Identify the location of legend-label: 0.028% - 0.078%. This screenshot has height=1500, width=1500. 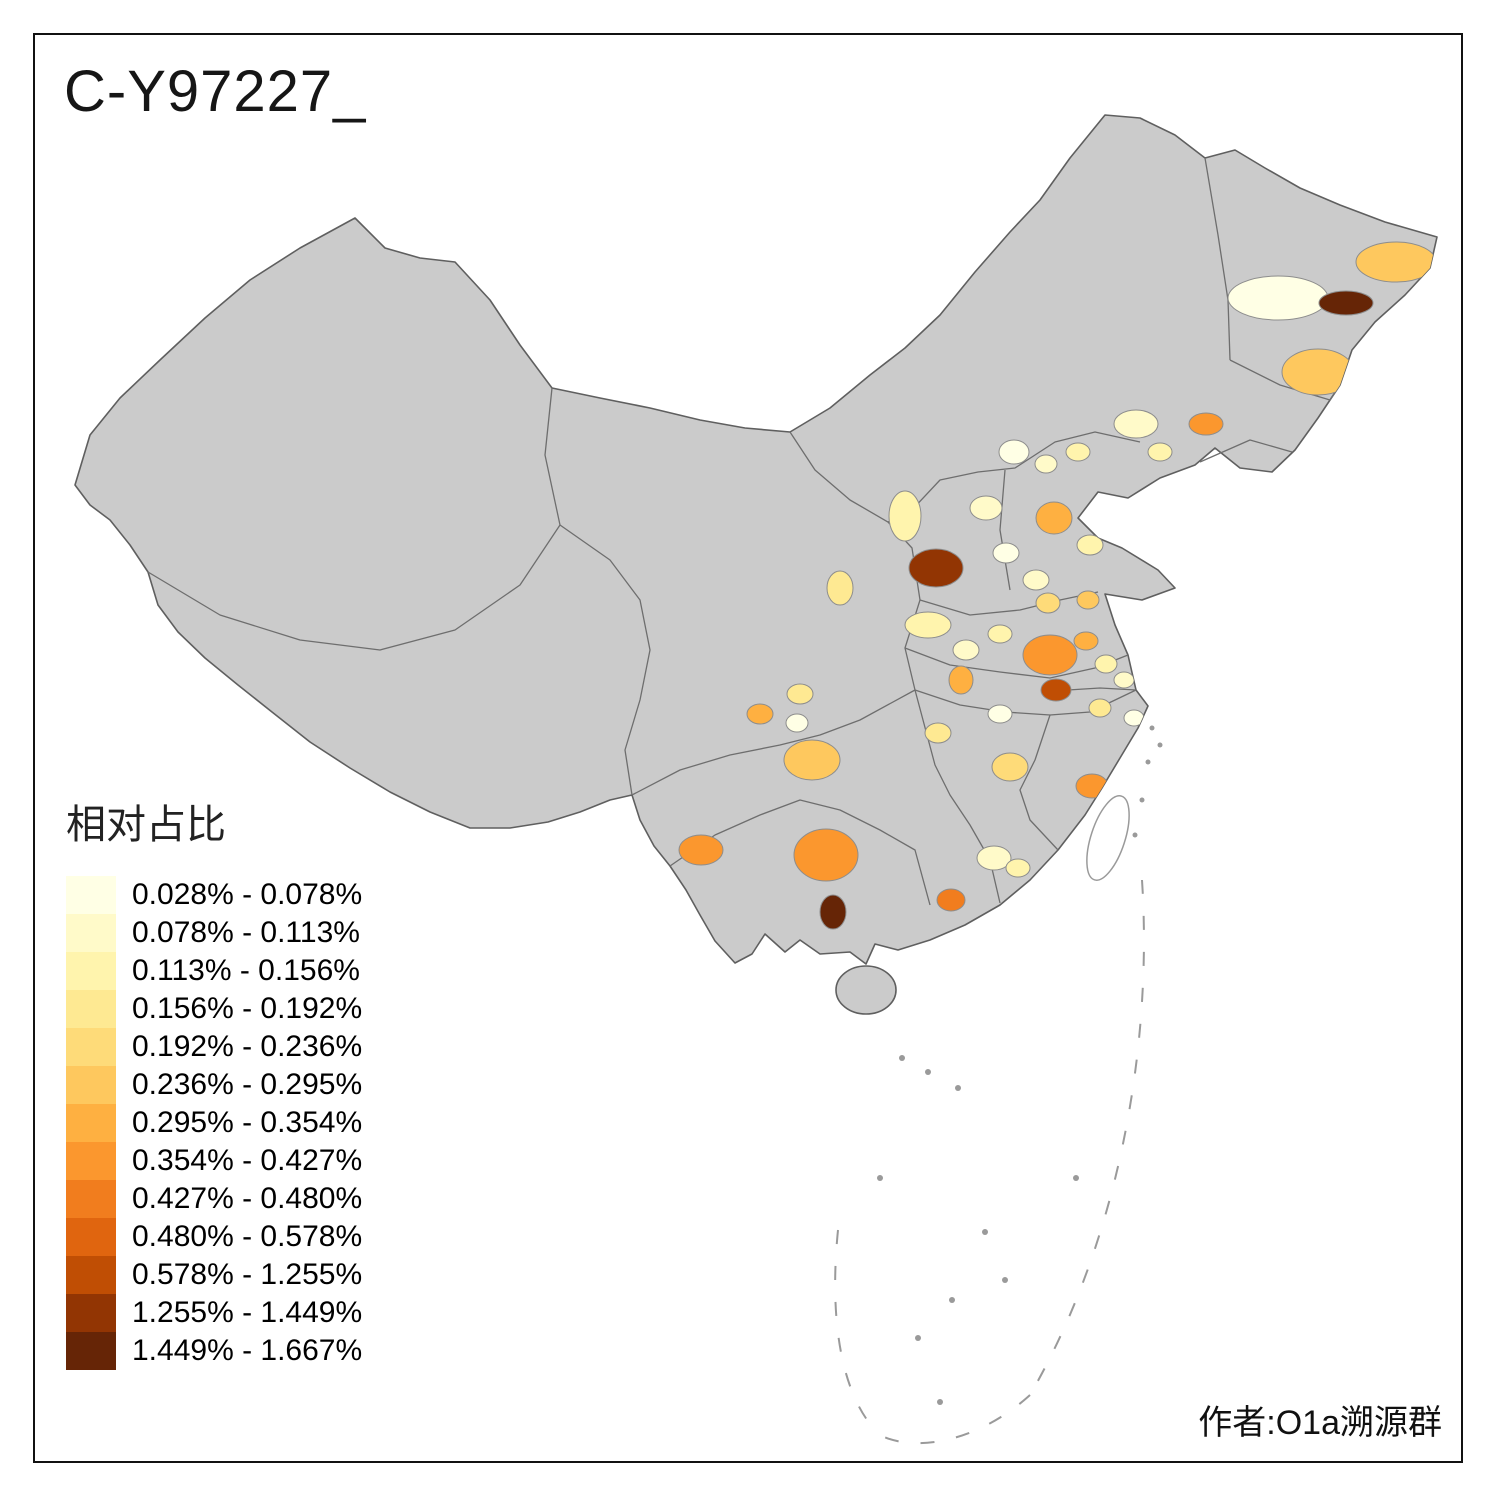
(247, 894).